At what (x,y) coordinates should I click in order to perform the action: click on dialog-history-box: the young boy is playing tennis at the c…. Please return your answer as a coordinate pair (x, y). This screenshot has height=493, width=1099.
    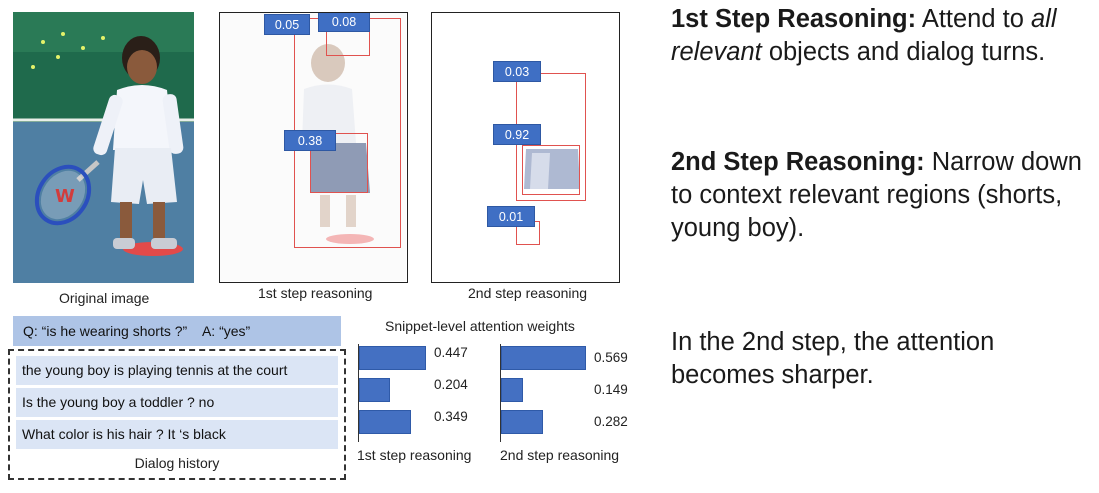
    Looking at the image, I should click on (177, 414).